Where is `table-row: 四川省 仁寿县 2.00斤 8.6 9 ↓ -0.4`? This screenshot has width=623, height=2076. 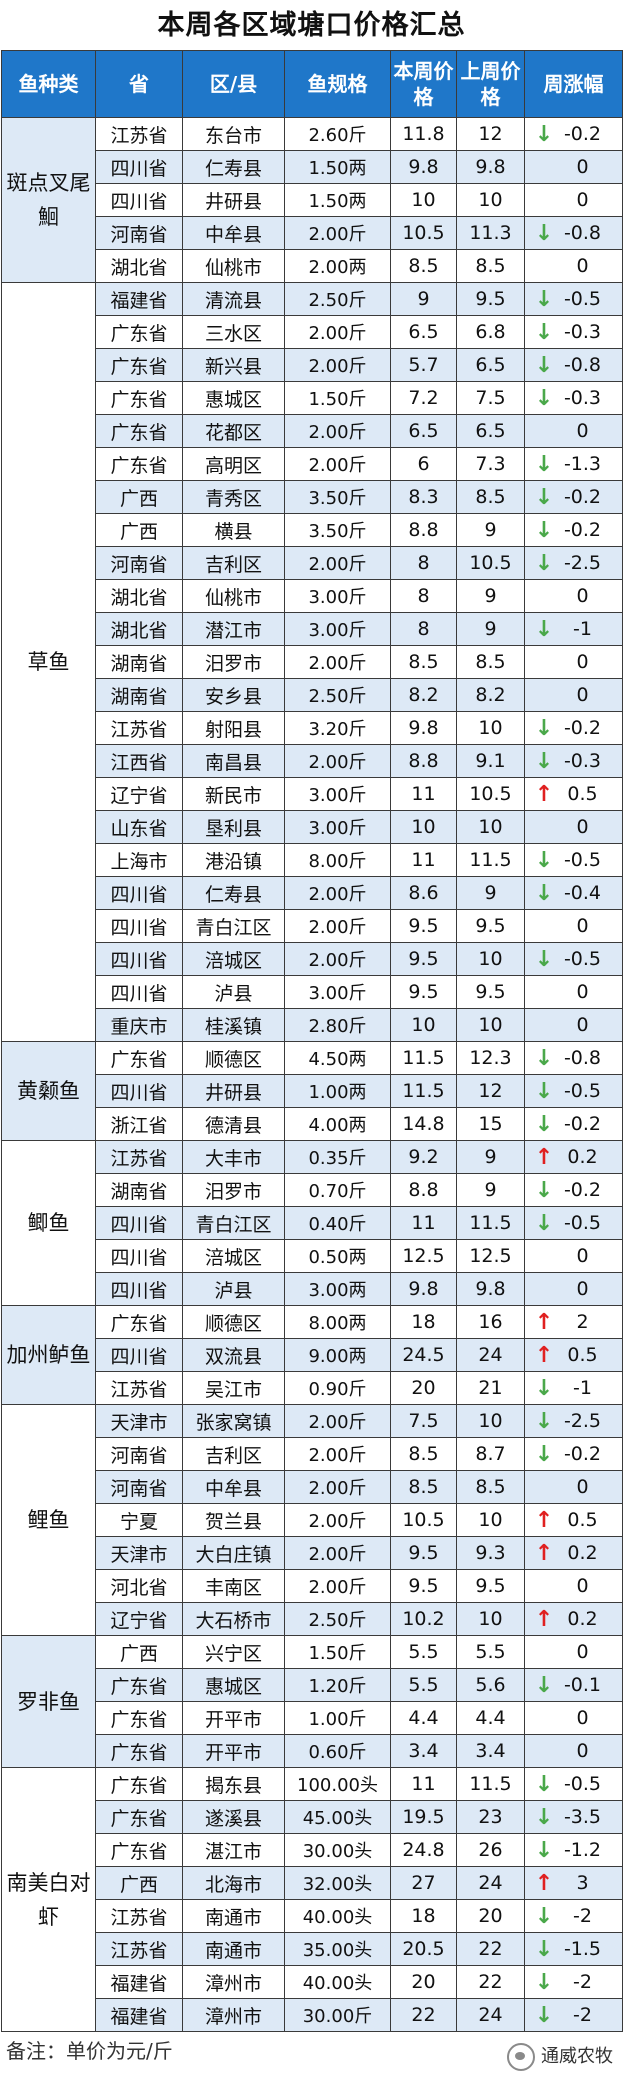 table-row: 四川省 仁寿县 2.00斤 8.6 9 ↓ -0.4 is located at coordinates (312, 893).